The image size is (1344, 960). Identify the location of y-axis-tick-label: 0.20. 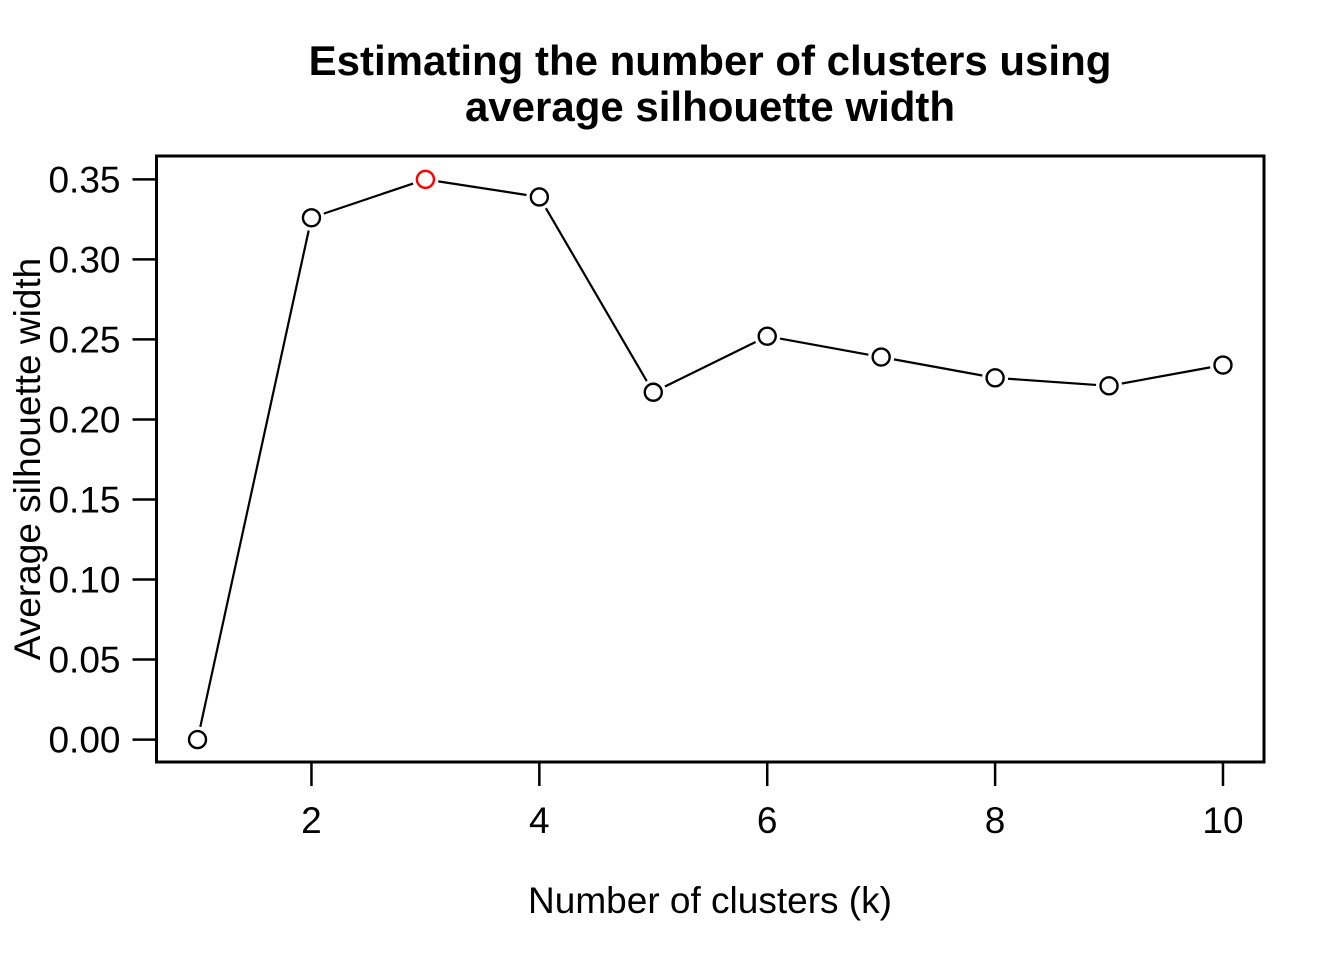
(84, 419).